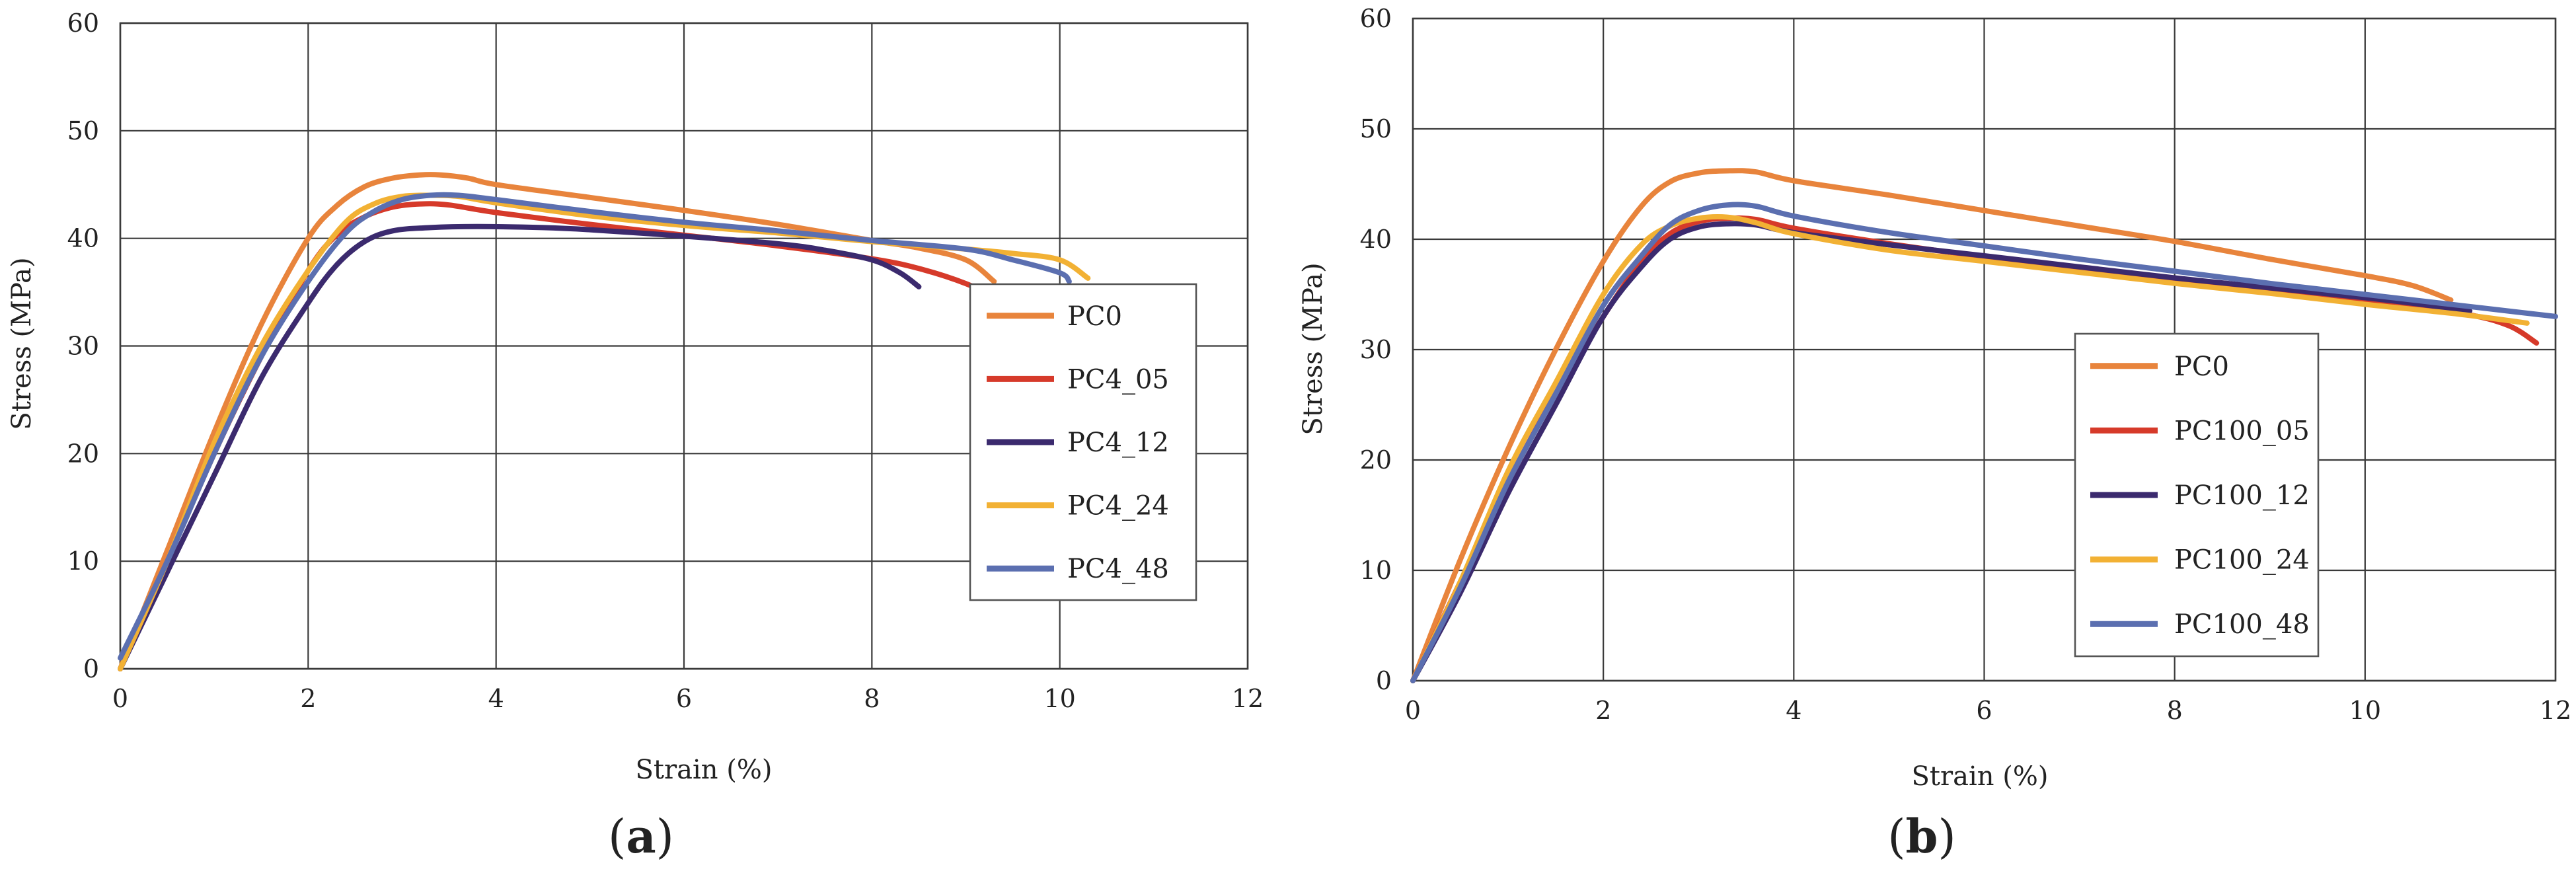 The width and height of the screenshot is (2576, 875). Describe the element at coordinates (83, 130) in the screenshot. I see `panel-a-y-tick-label: 50` at that location.